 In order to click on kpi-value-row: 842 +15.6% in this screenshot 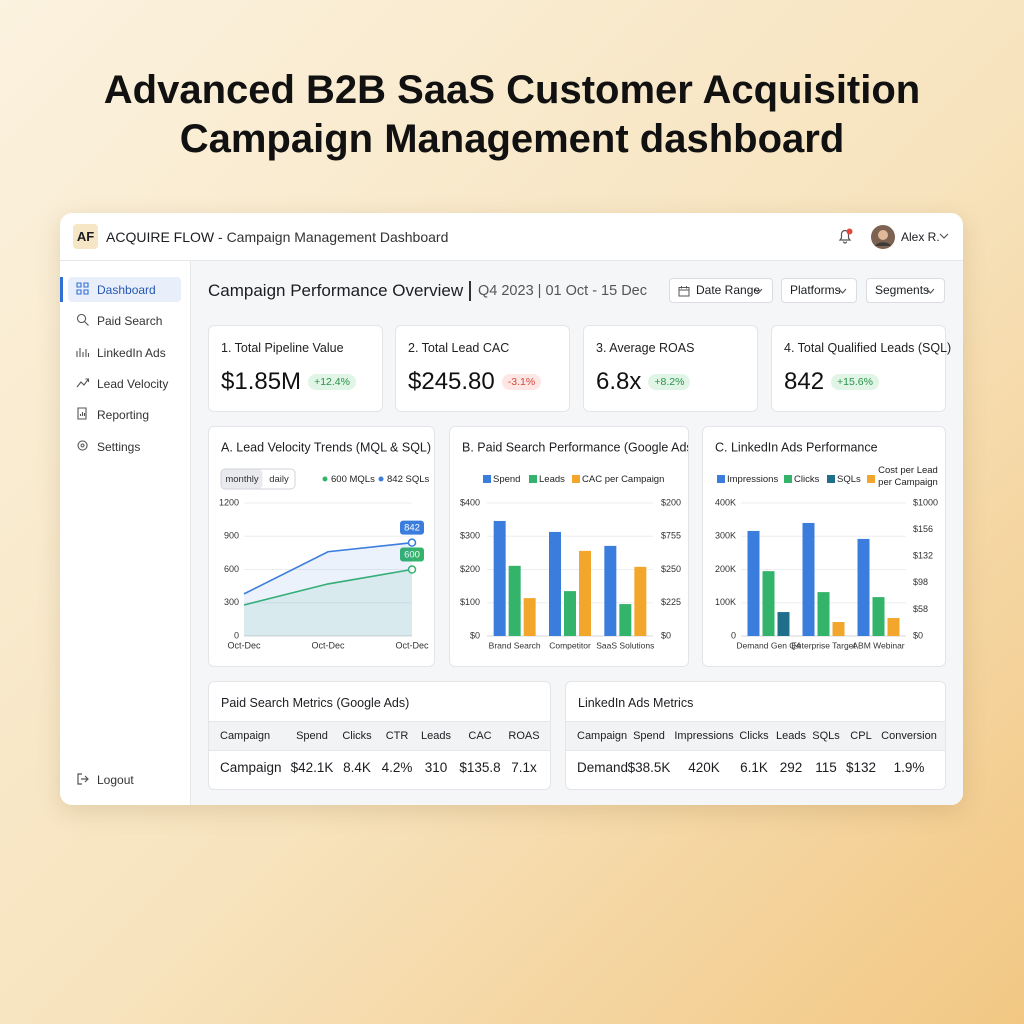, I will do `click(831, 382)`.